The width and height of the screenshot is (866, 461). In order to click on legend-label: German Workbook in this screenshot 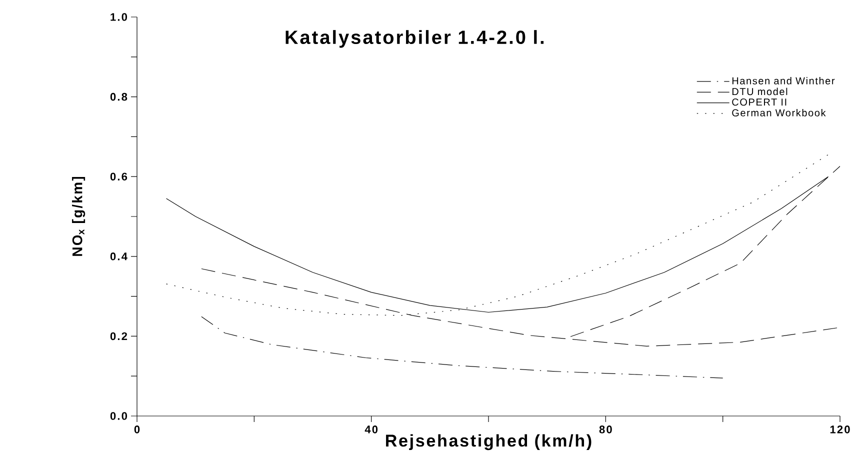, I will do `click(779, 112)`.